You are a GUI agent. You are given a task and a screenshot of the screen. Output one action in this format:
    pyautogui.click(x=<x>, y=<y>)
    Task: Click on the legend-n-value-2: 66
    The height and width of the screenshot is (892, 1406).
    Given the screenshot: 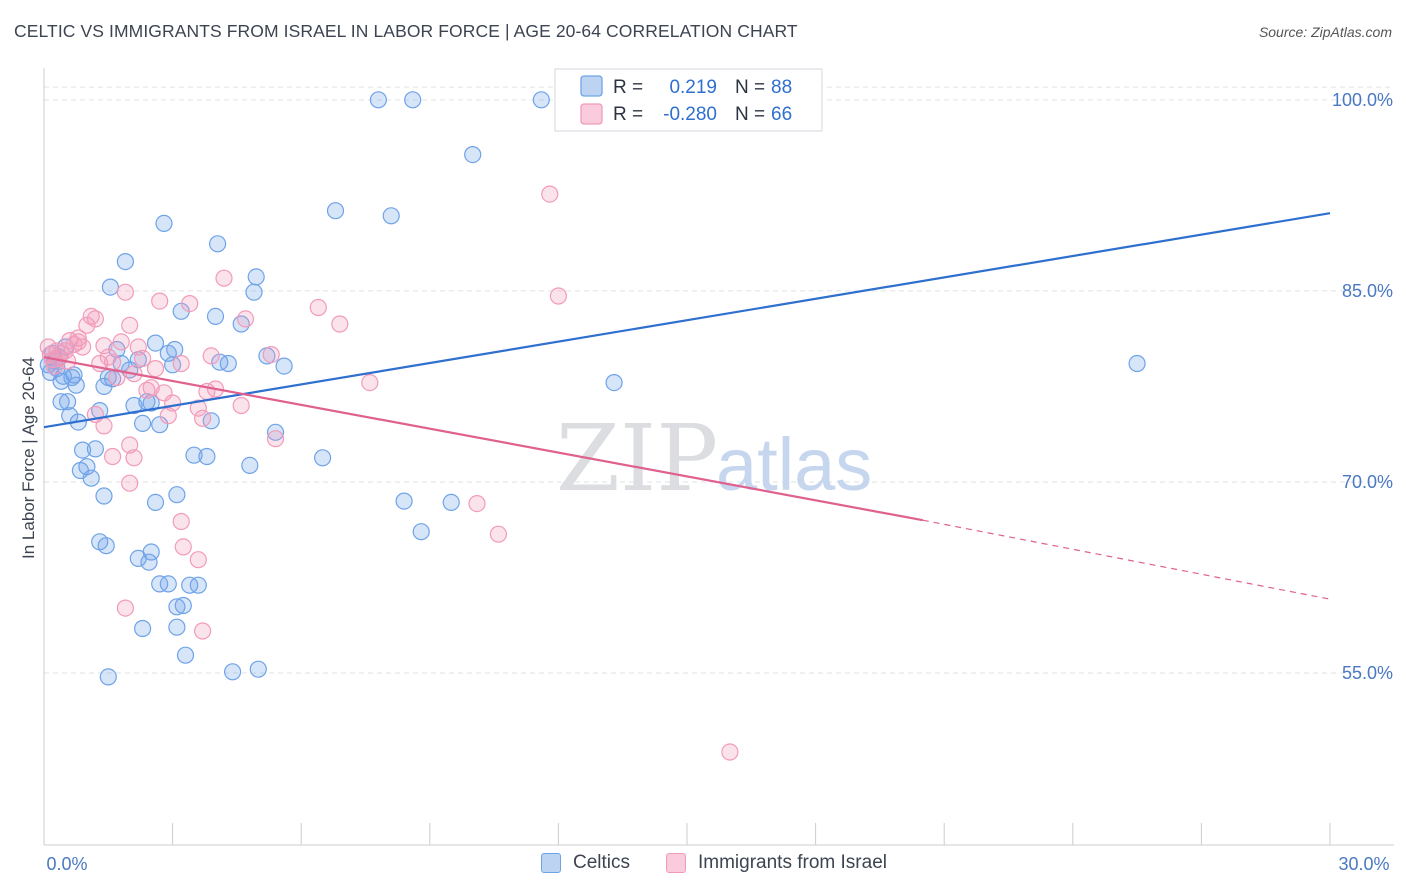 What is the action you would take?
    pyautogui.click(x=781, y=114)
    